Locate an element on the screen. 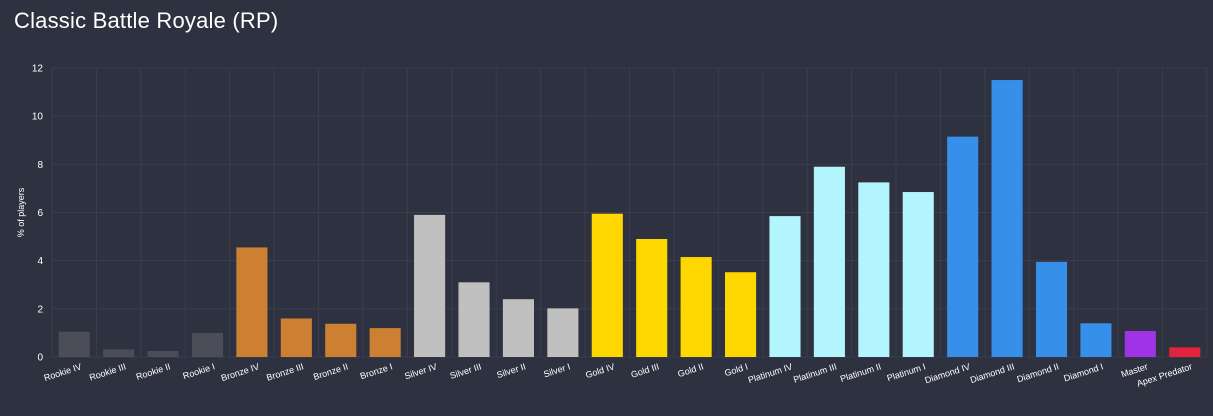 The height and width of the screenshot is (416, 1213). y-tick-label: 4 is located at coordinates (40, 261).